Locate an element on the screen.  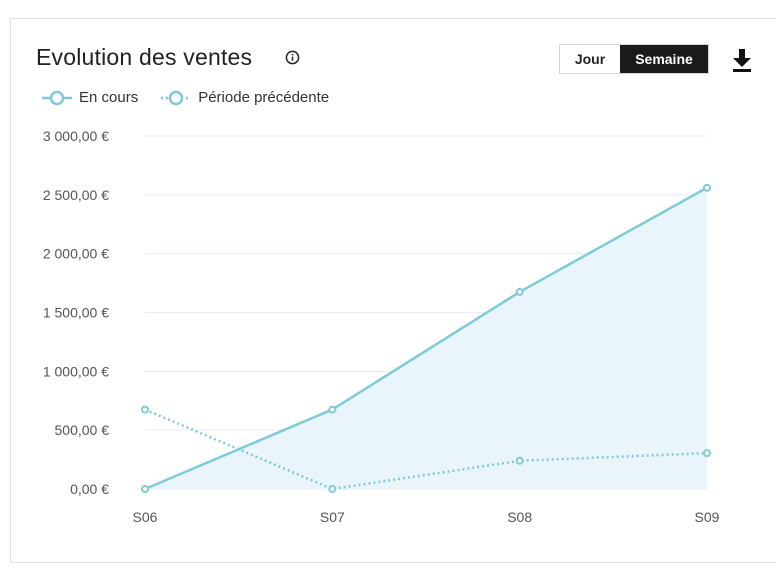
legend-label: Période précédente is located at coordinates (264, 97).